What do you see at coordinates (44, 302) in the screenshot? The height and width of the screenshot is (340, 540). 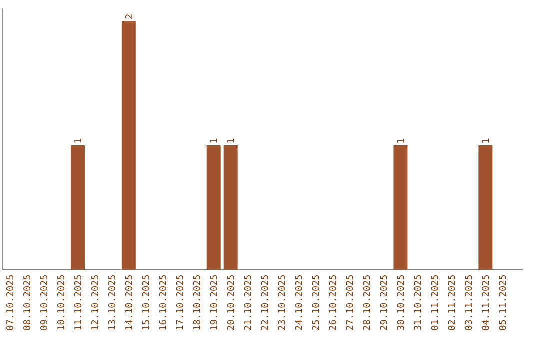 I see `x-tick-label: 09.10.2025` at bounding box center [44, 302].